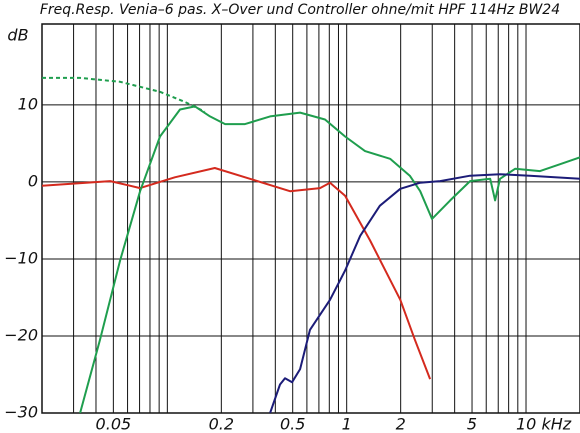  Describe the element at coordinates (21, 334) in the screenshot. I see `y-tick-label: −20` at that location.